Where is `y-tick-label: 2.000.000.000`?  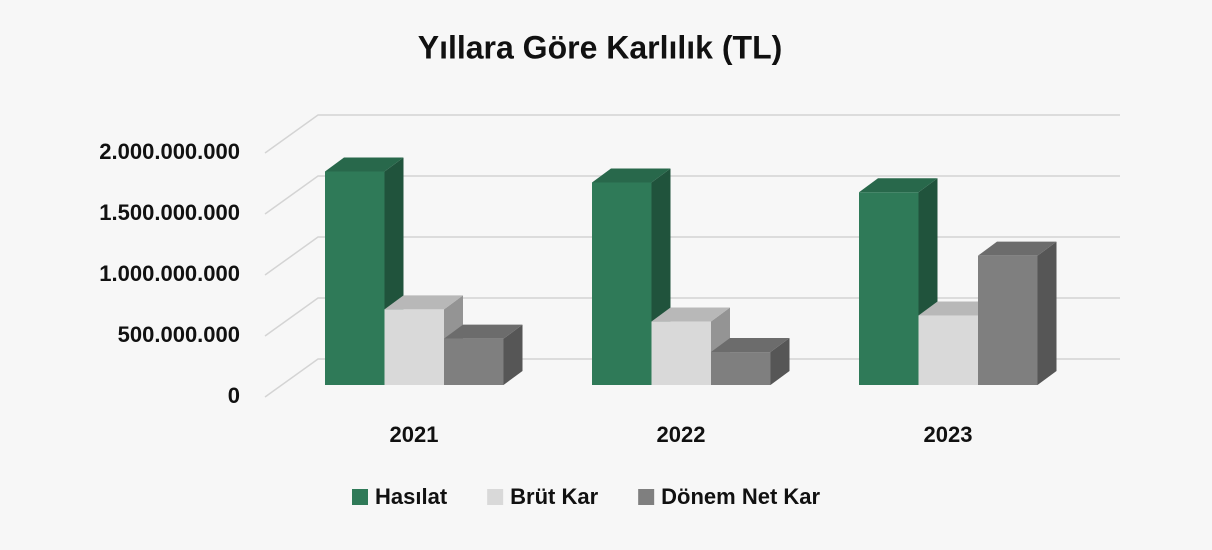
y-tick-label: 2.000.000.000 is located at coordinates (169, 151).